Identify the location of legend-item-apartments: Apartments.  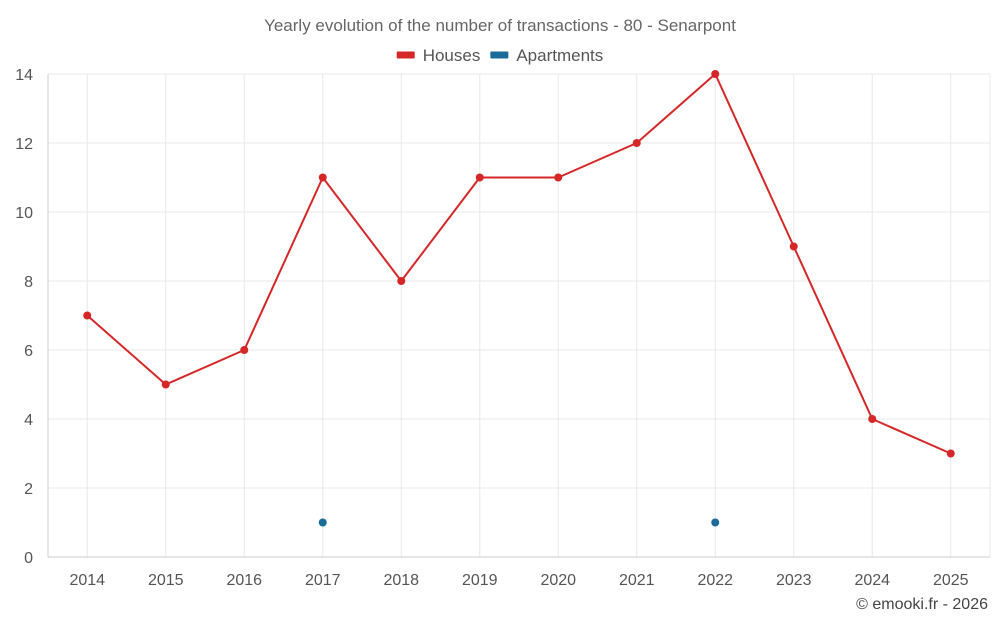
(546, 55).